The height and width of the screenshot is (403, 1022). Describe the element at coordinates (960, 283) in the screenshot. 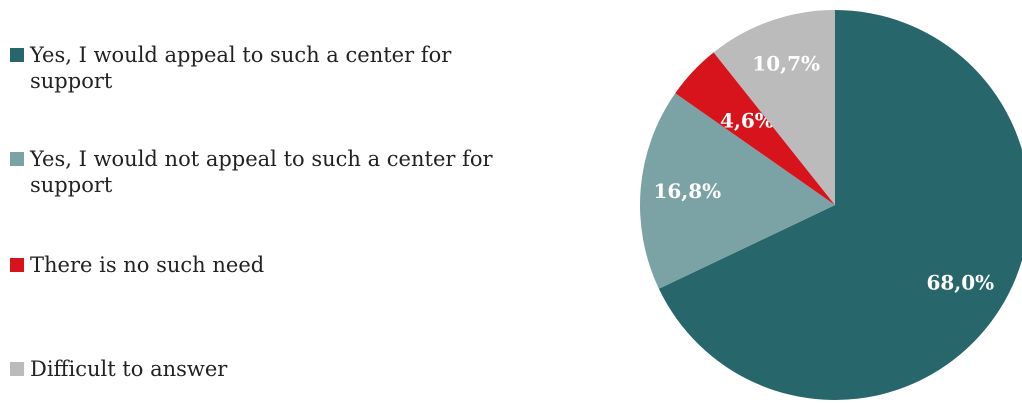

I see `data-label: 68,0%` at that location.